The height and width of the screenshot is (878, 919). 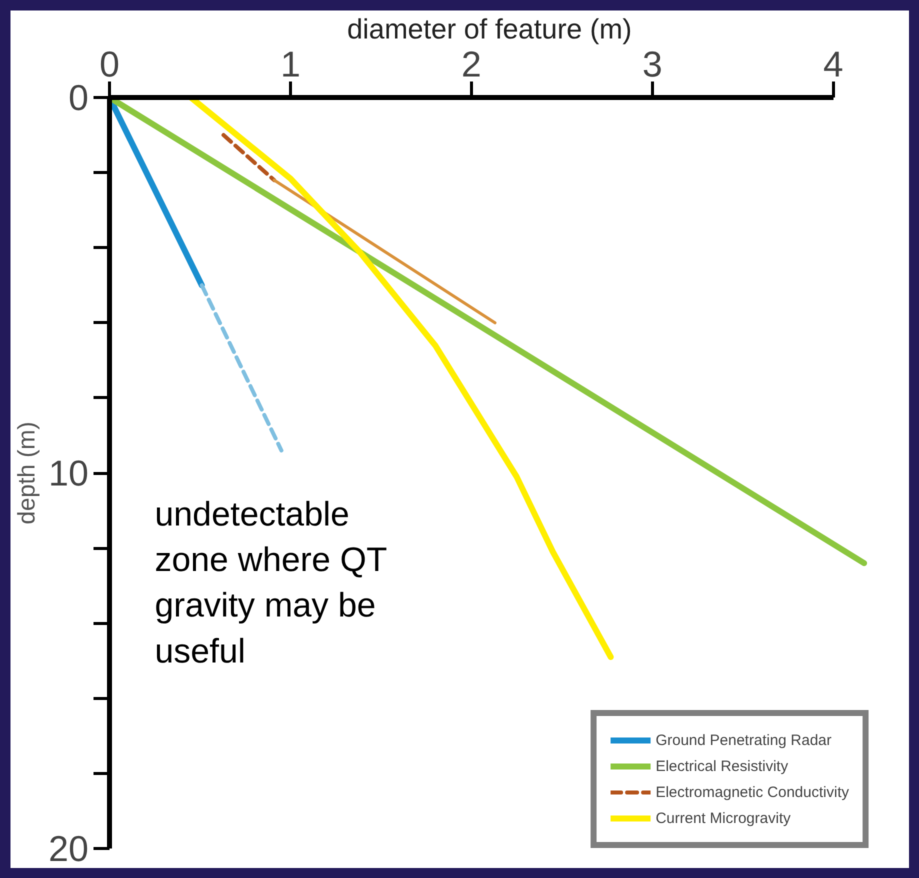 What do you see at coordinates (489, 29) in the screenshot?
I see `x-axis-title: diameter of feature (m)` at bounding box center [489, 29].